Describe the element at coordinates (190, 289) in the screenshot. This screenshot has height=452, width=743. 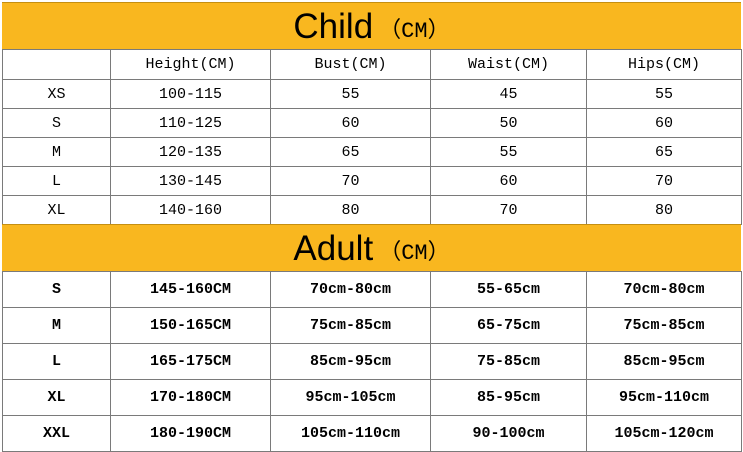
I see `table-cell: 145-160CM` at that location.